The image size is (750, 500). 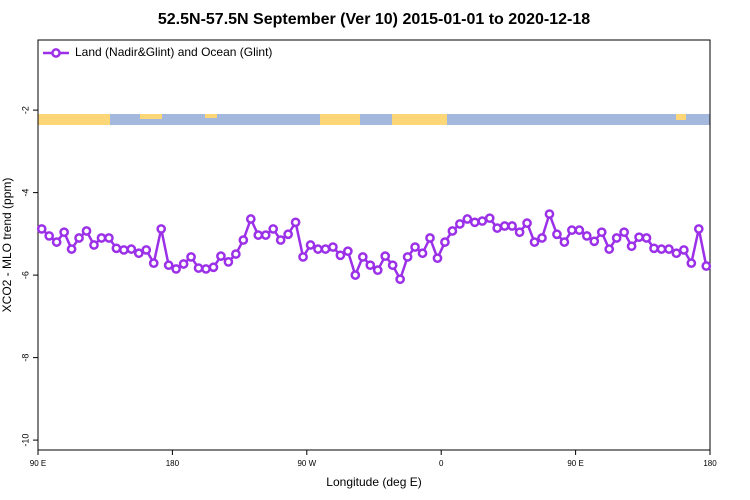 What do you see at coordinates (441, 463) in the screenshot?
I see `x-tick-label: 0` at bounding box center [441, 463].